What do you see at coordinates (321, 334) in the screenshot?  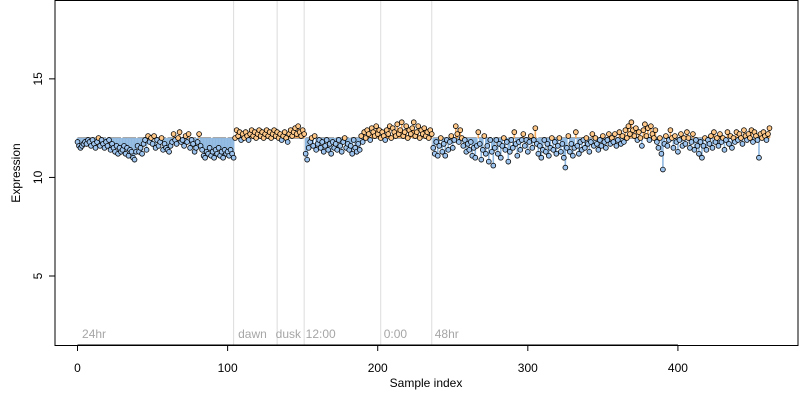 I see `phase-label: 12:00` at bounding box center [321, 334].